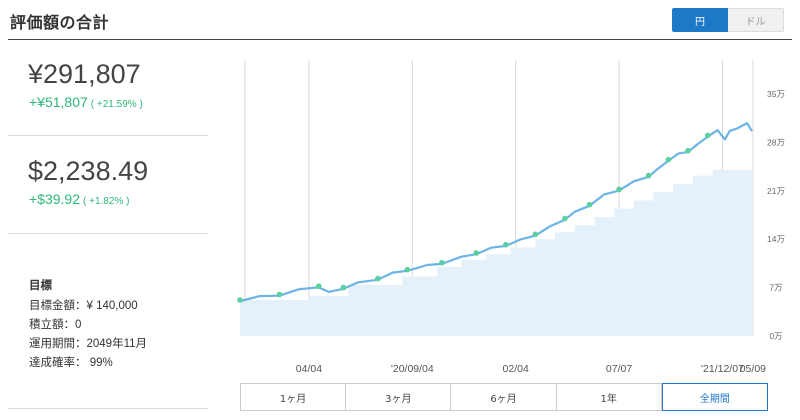 This screenshot has width=800, height=420. Describe the element at coordinates (722, 369) in the screenshot. I see `x-tick-label: '21/12/07` at that location.